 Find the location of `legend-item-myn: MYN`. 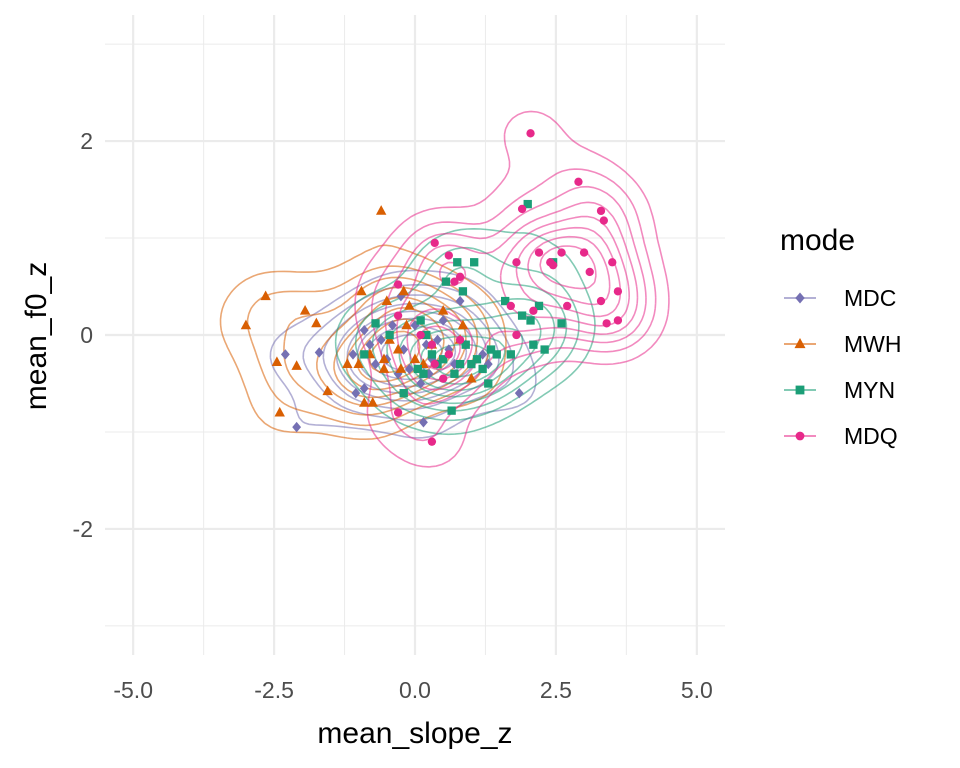

legend-item-myn: MYN is located at coordinates (839, 390).